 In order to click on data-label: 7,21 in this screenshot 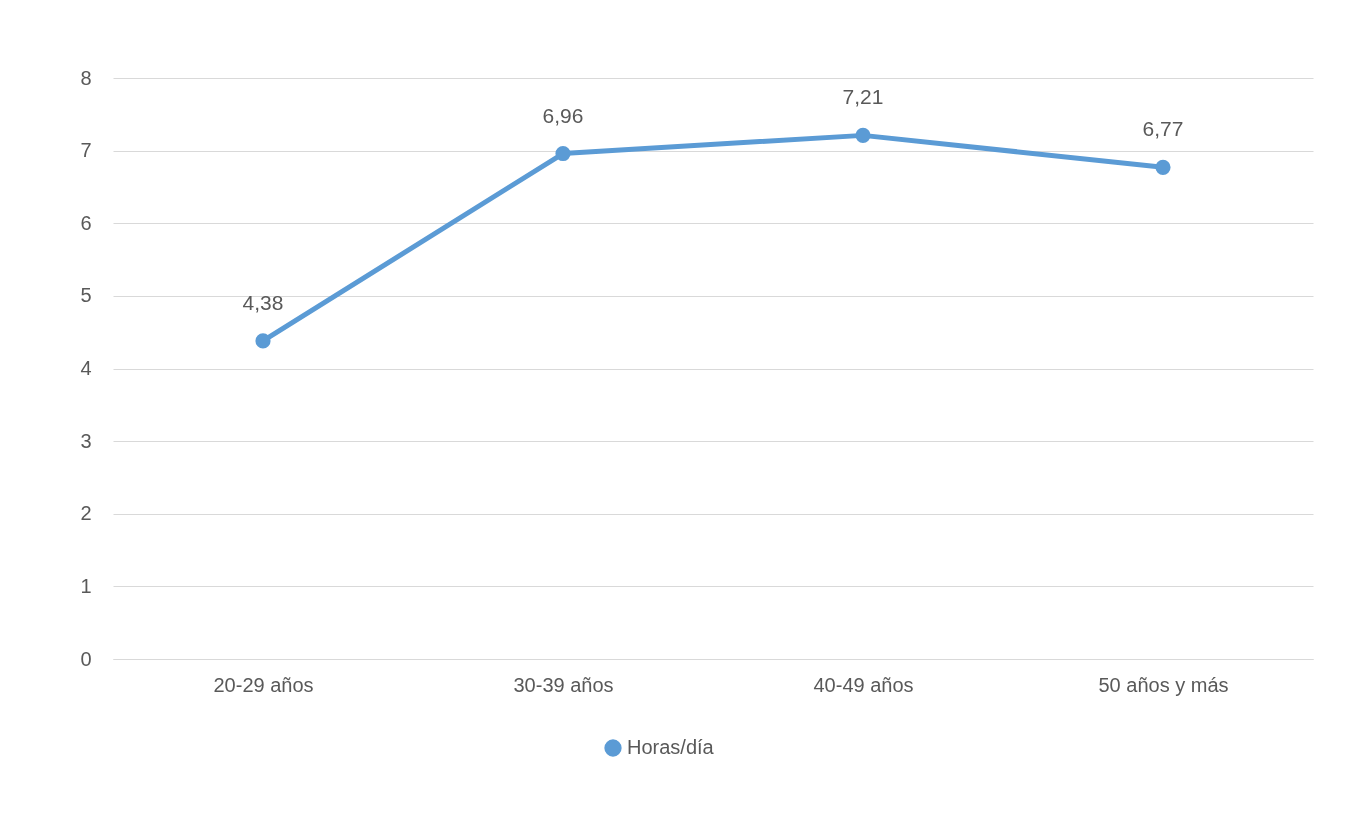, I will do `click(863, 97)`.